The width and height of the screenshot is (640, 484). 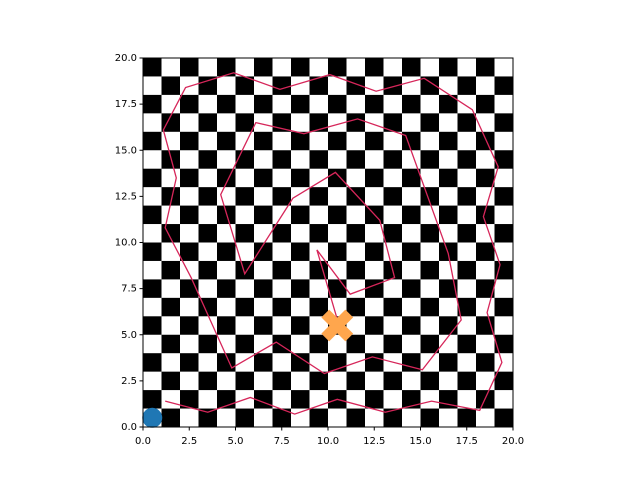 What do you see at coordinates (189, 441) in the screenshot?
I see `x-tick-label: 2.5` at bounding box center [189, 441].